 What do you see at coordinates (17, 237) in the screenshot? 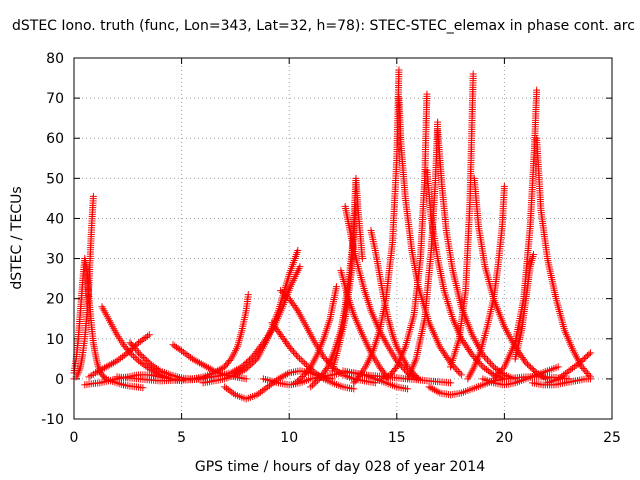
I see `y-axis-label: dSTEC / TECUs` at bounding box center [17, 237].